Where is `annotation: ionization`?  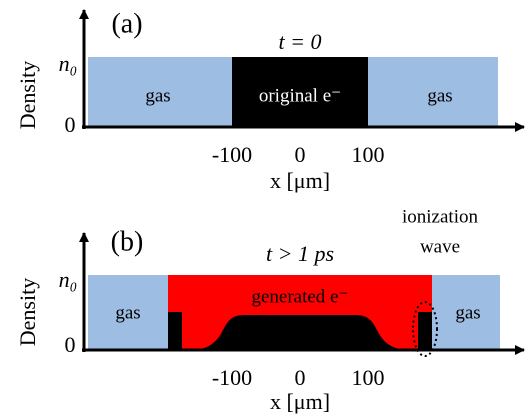
annotation: ionization is located at coordinates (440, 216).